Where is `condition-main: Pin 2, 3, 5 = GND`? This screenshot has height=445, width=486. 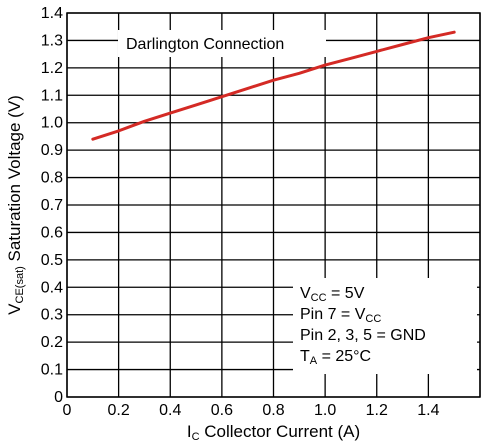 condition-main: Pin 2, 3, 5 = GND is located at coordinates (363, 335).